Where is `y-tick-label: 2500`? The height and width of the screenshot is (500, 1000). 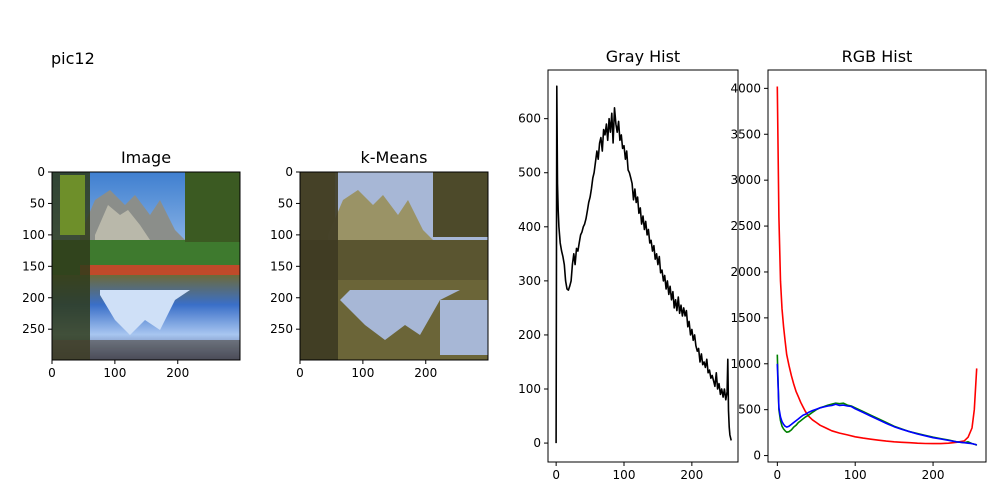
y-tick-label: 2500 is located at coordinates (745, 226).